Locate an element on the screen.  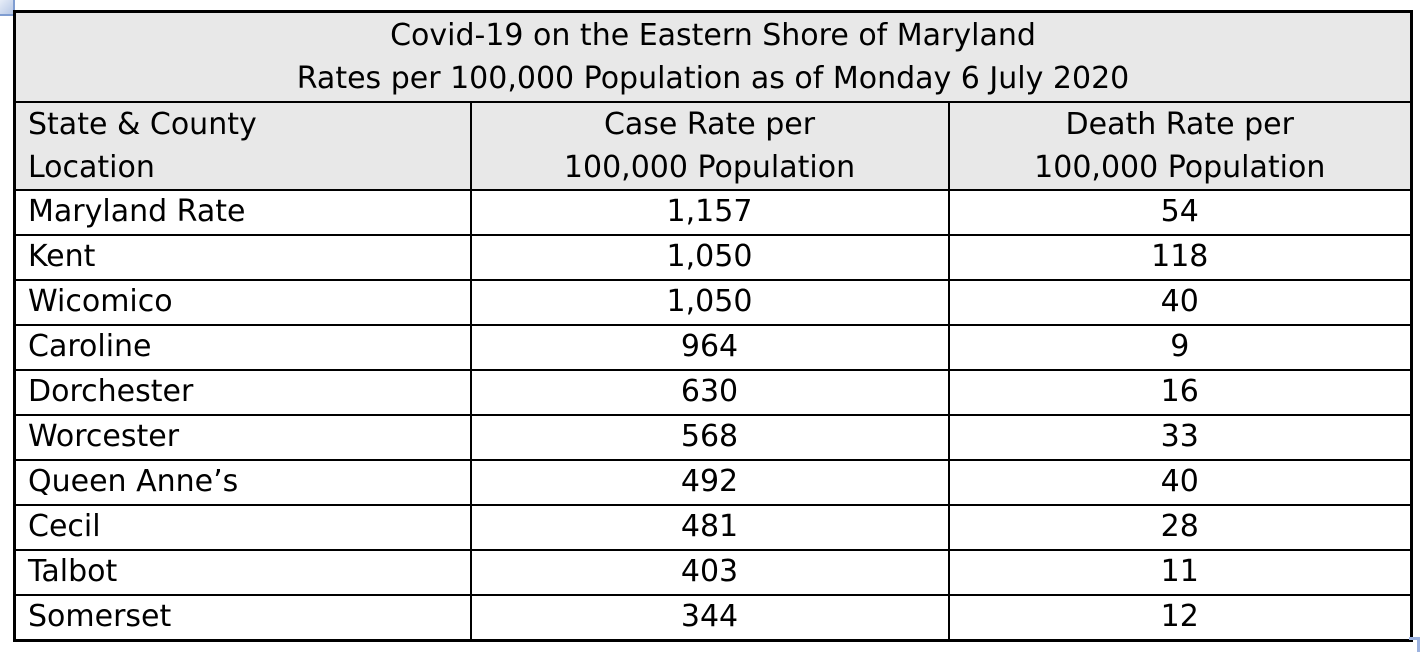
table-row: Kent 1,050 118 is located at coordinates (713, 257).